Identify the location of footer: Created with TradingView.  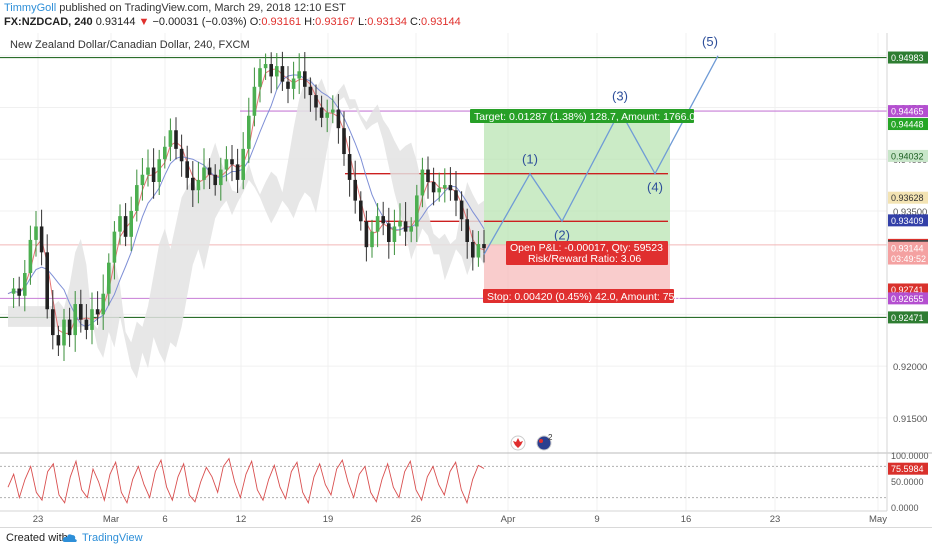
(466, 539).